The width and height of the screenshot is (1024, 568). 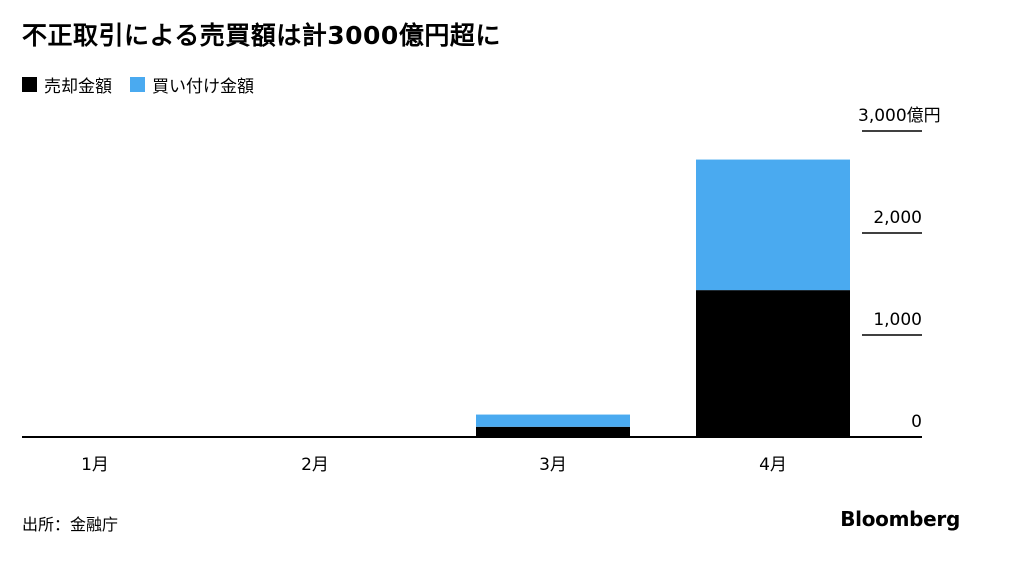 I want to click on legend-swatch-buy, so click(x=137, y=84).